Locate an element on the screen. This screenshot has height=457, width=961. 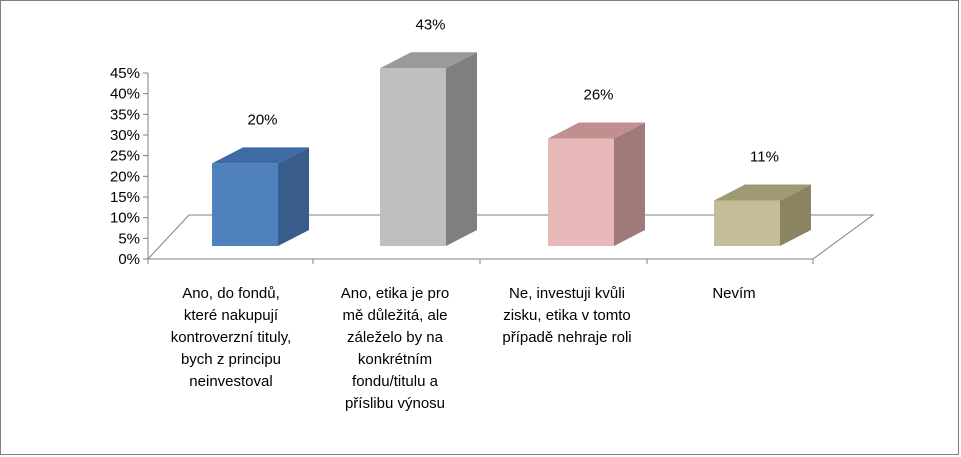
chart-floor is located at coordinates (510, 237).